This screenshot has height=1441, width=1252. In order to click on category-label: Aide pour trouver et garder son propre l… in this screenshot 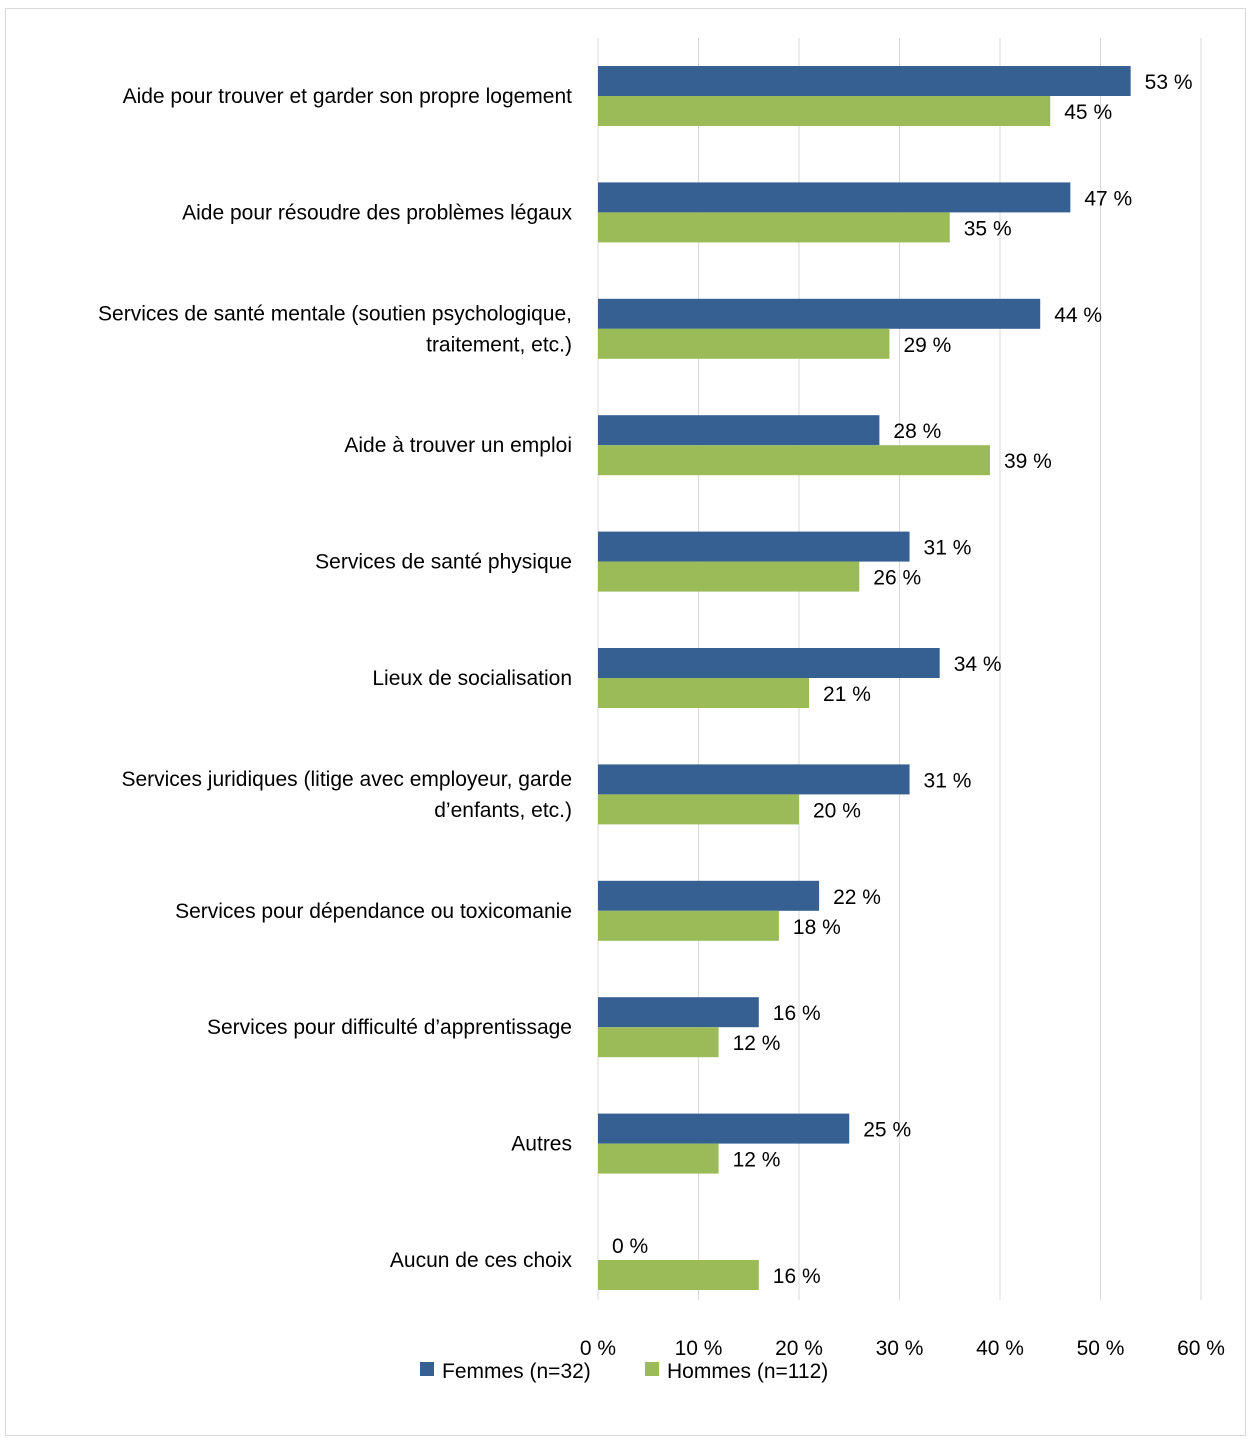, I will do `click(348, 96)`.